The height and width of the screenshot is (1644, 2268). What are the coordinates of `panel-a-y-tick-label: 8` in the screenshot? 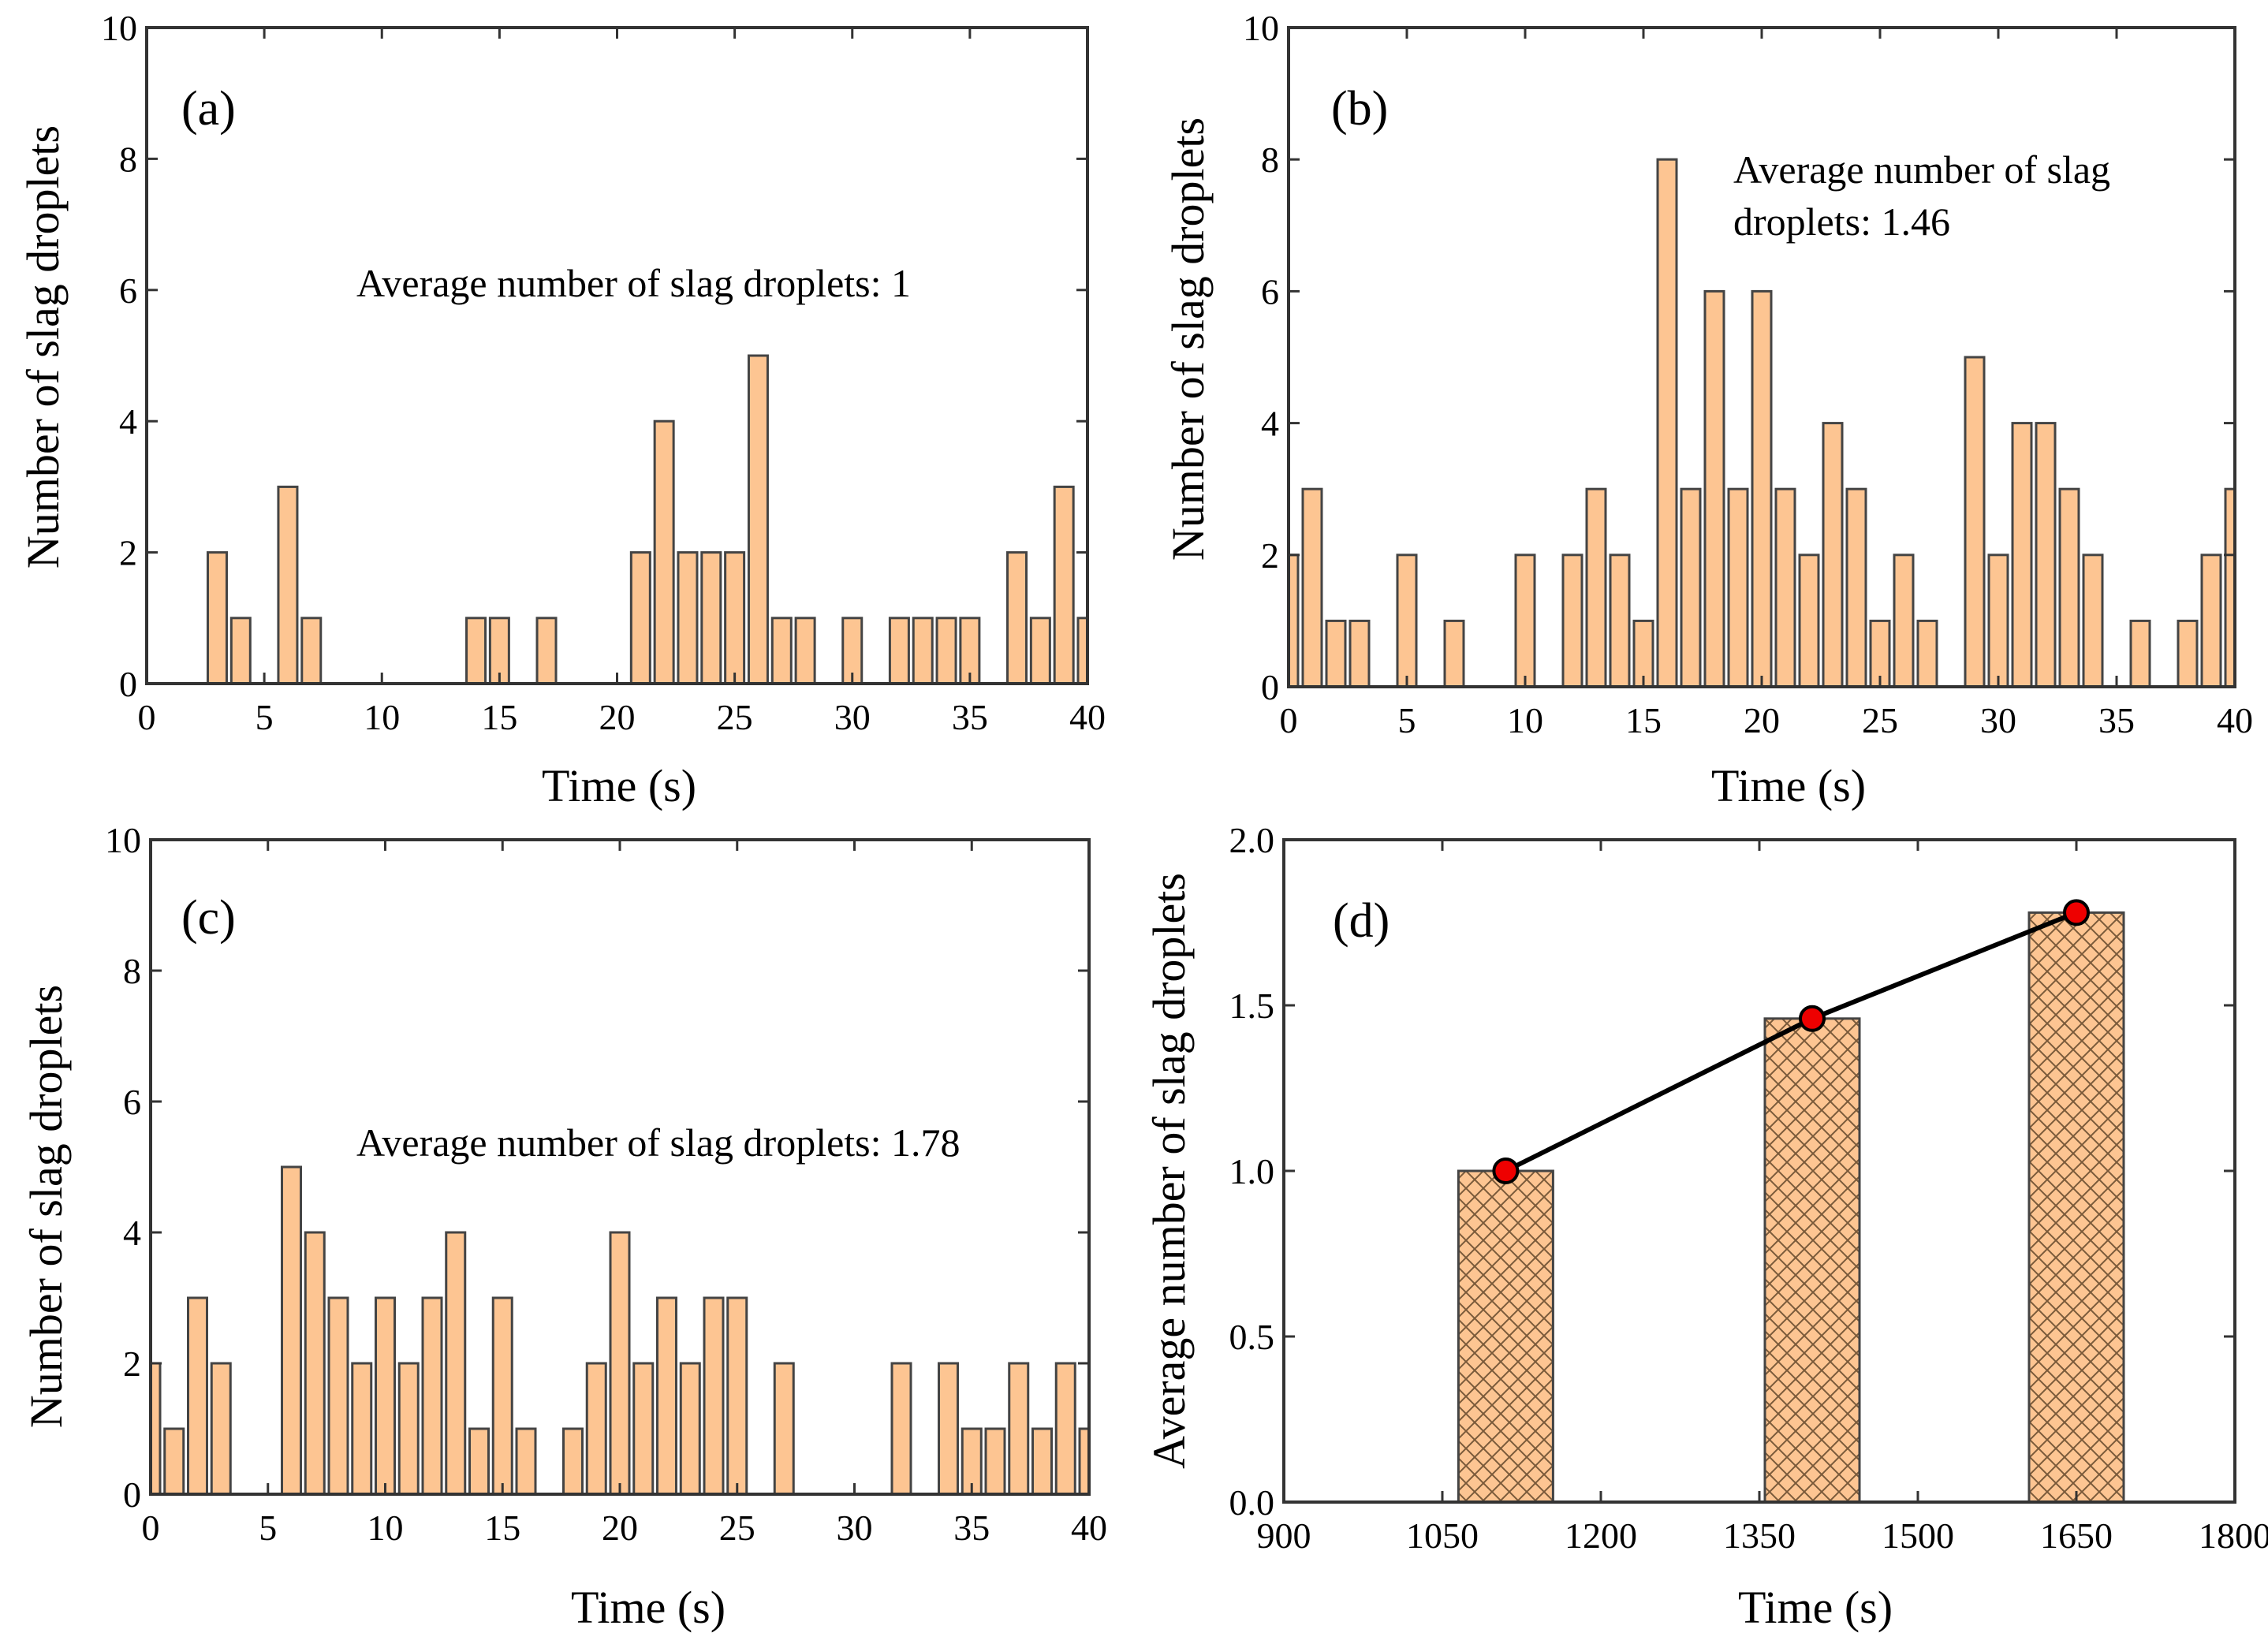 It's located at (128, 159).